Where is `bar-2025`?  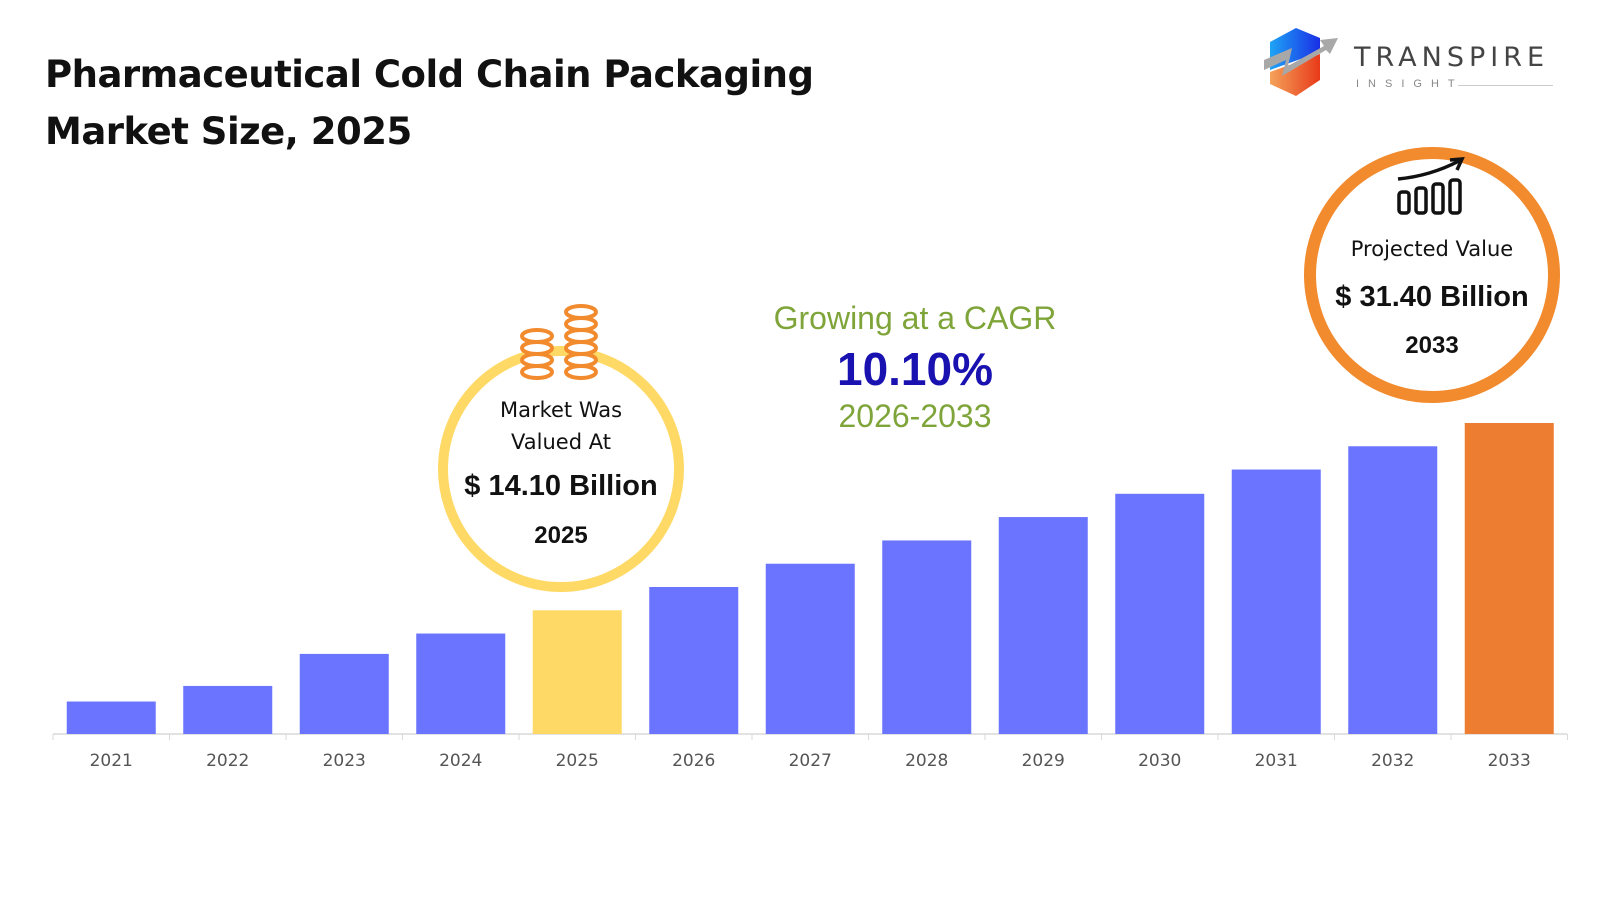
bar-2025 is located at coordinates (577, 672).